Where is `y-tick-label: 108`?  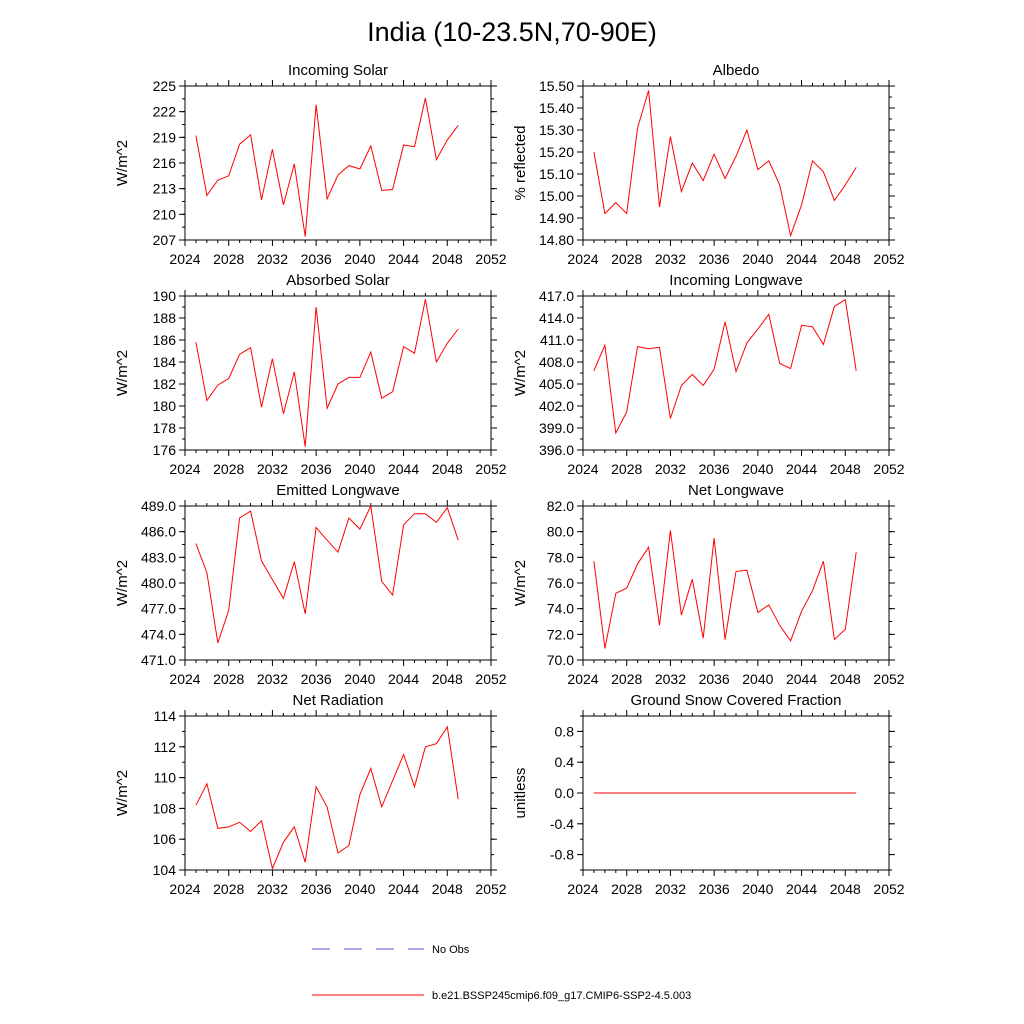
y-tick-label: 108 is located at coordinates (165, 808).